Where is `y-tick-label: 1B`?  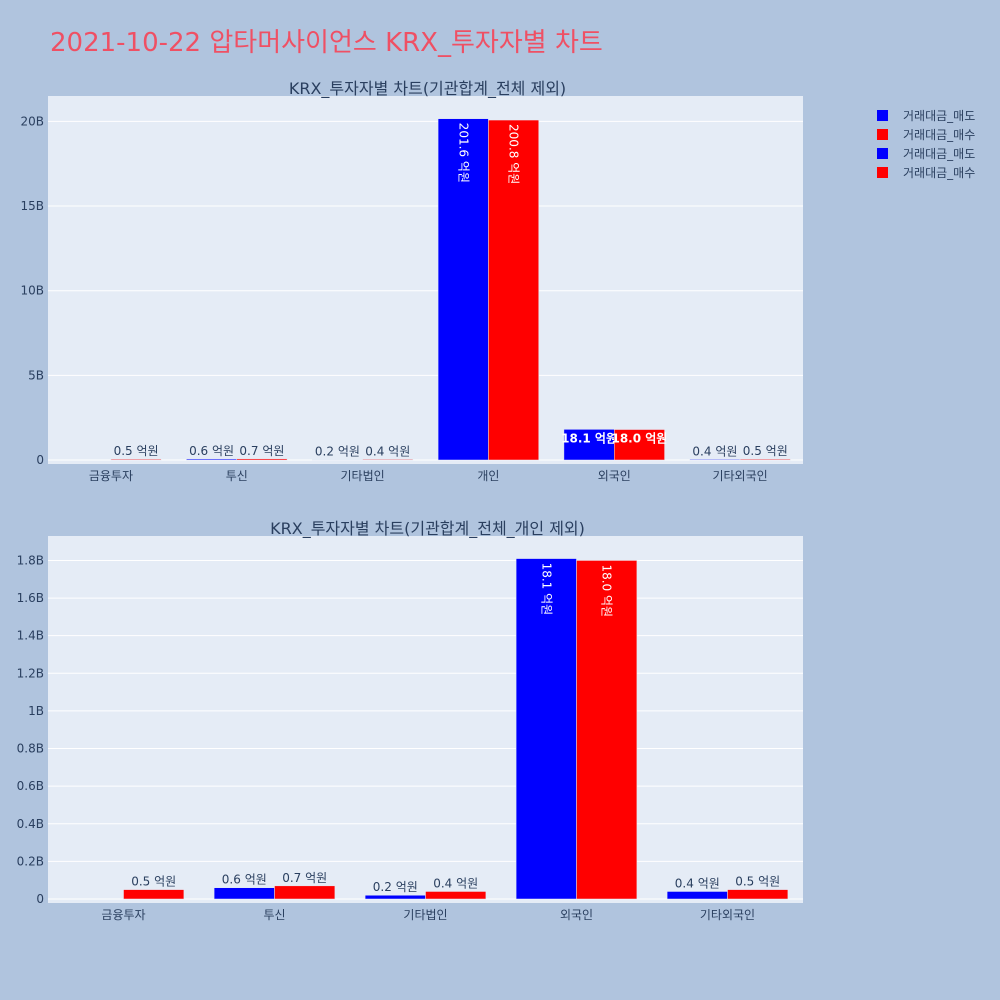
y-tick-label: 1B is located at coordinates (36, 711).